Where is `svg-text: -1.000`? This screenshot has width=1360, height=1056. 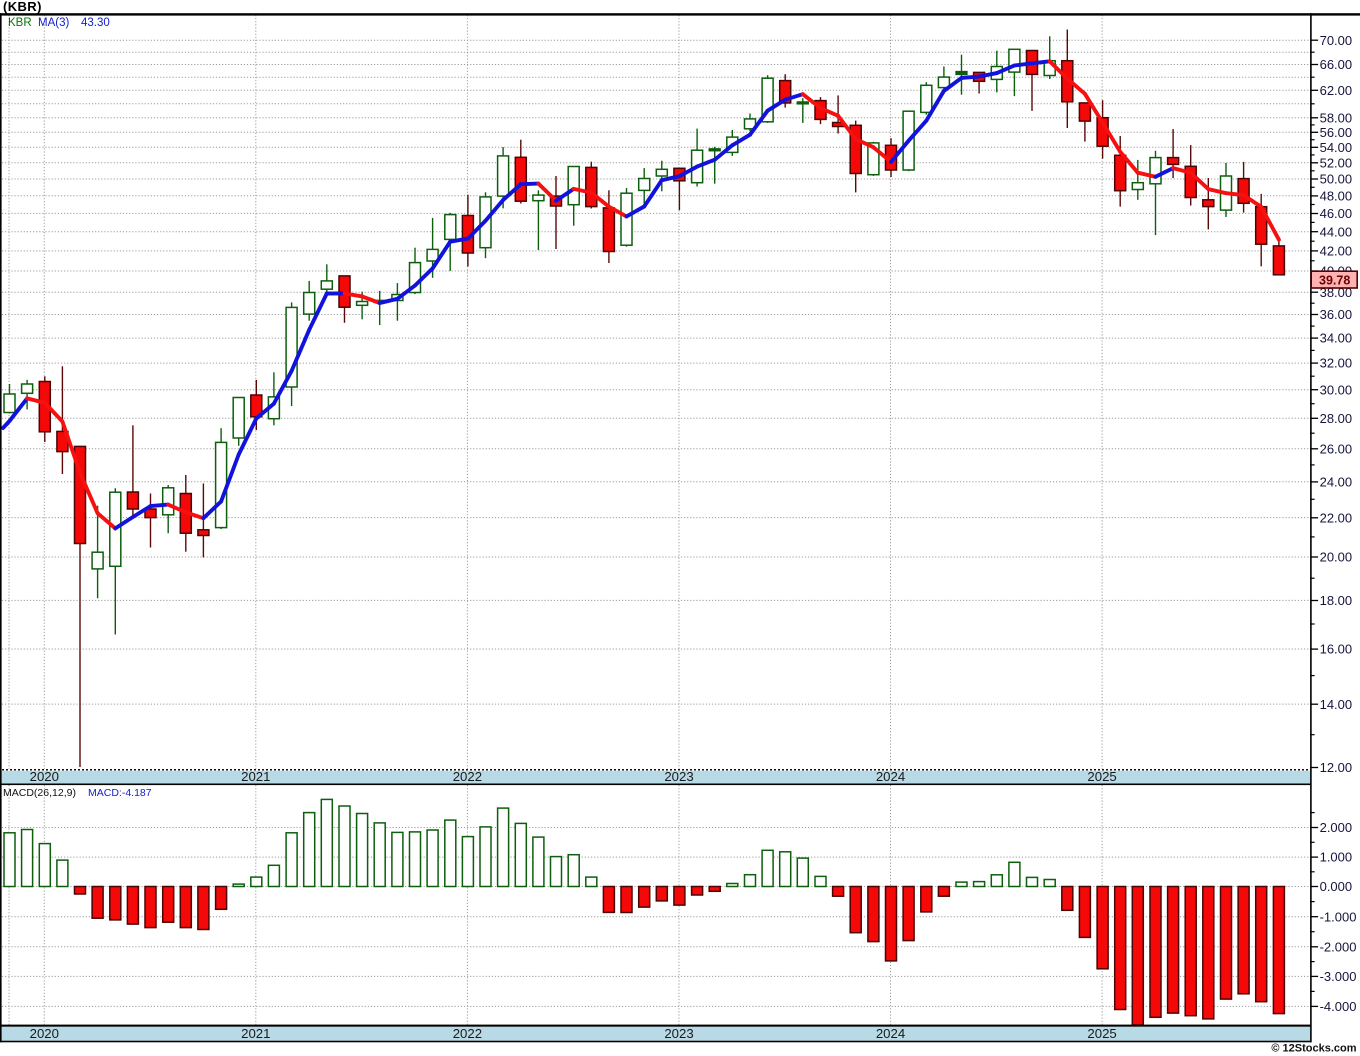 svg-text: -1.000 is located at coordinates (1338, 916).